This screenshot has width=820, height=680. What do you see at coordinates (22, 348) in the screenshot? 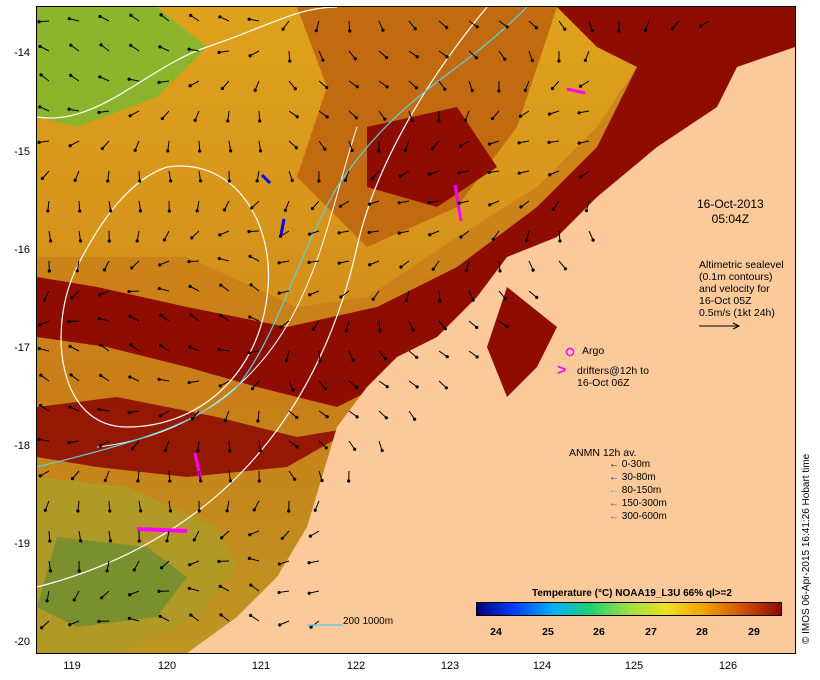
I see `y-tick-label: -17` at bounding box center [22, 348].